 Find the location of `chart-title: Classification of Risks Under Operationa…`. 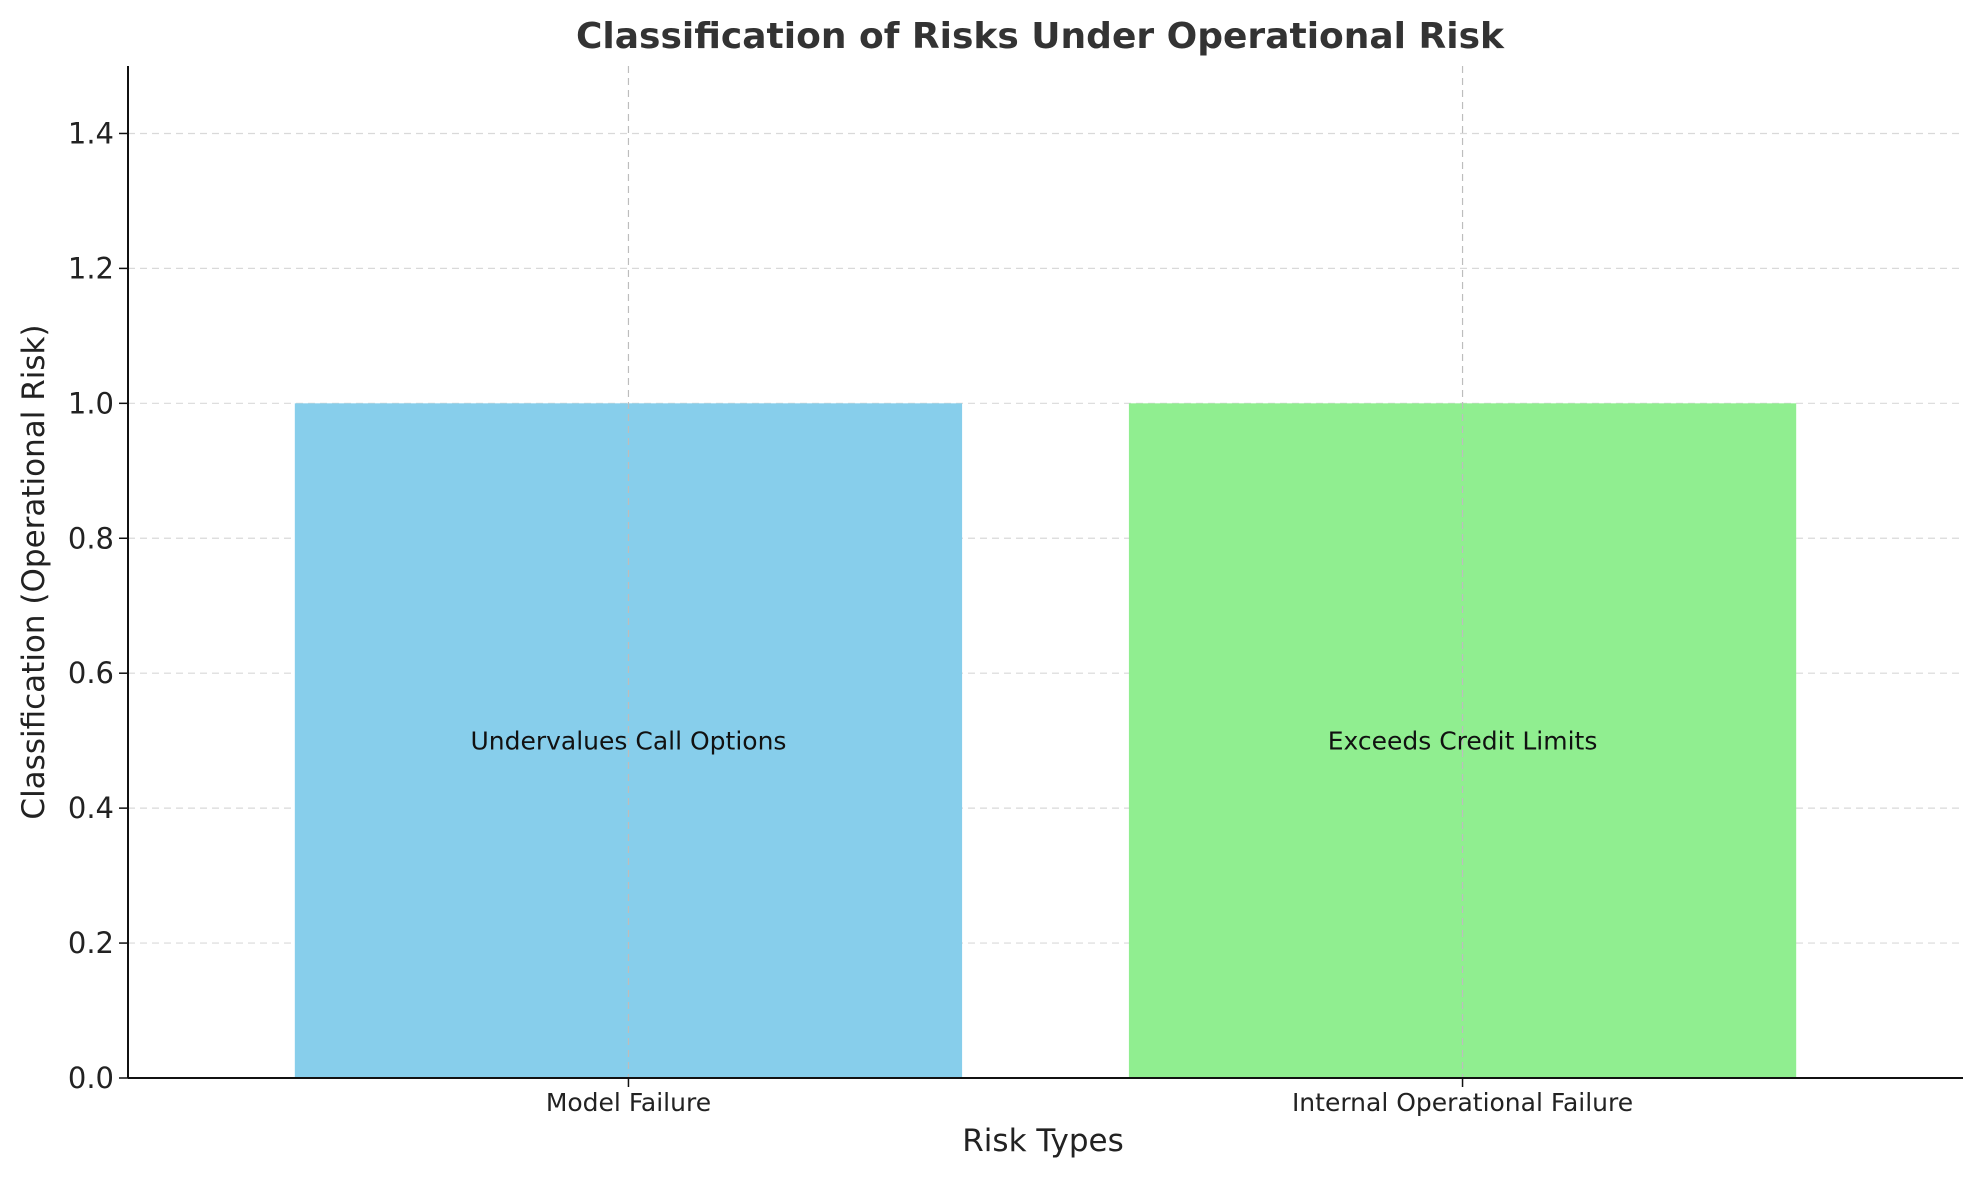

chart-title: Classification of Risks Under Operationa… is located at coordinates (1040, 36).